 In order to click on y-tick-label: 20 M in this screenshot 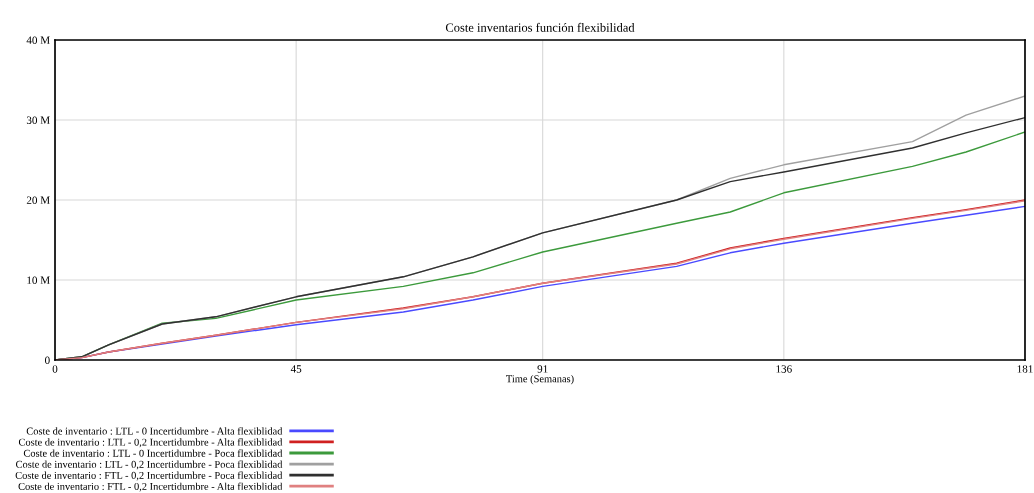, I will do `click(38, 200)`.